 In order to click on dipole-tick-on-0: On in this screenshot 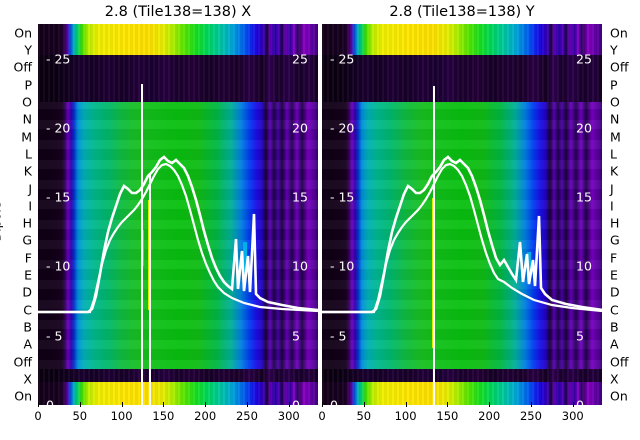, I will do `click(23, 33)`.